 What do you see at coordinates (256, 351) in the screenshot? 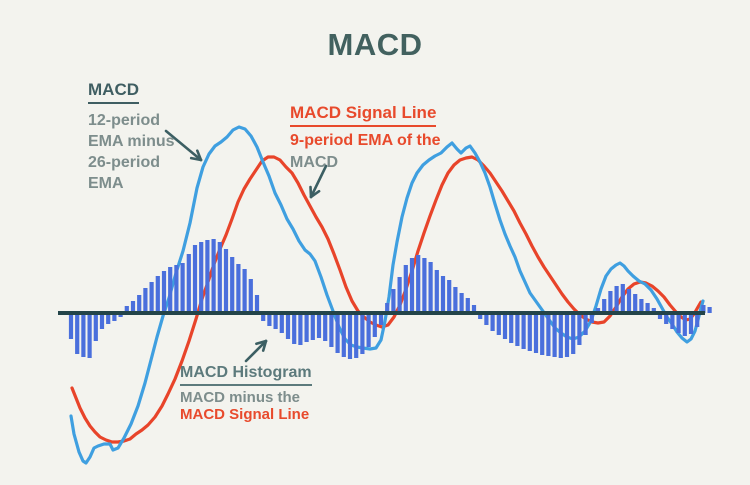
I see `histogram-arrow-icon` at bounding box center [256, 351].